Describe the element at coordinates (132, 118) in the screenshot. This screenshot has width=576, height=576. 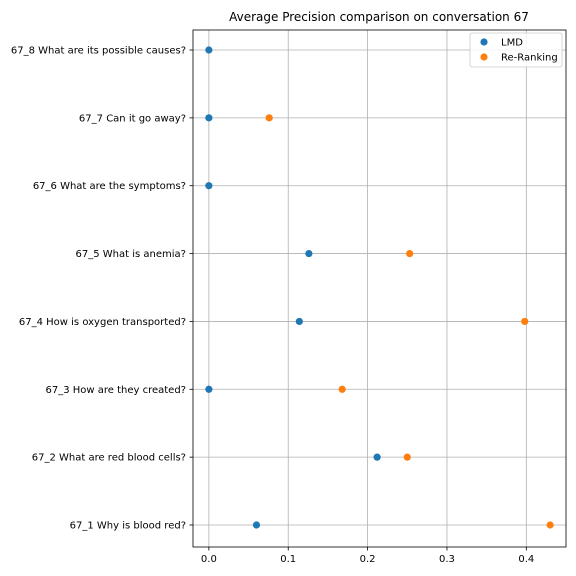
I see `y-tick-label: 67_7 Can it go away?` at that location.